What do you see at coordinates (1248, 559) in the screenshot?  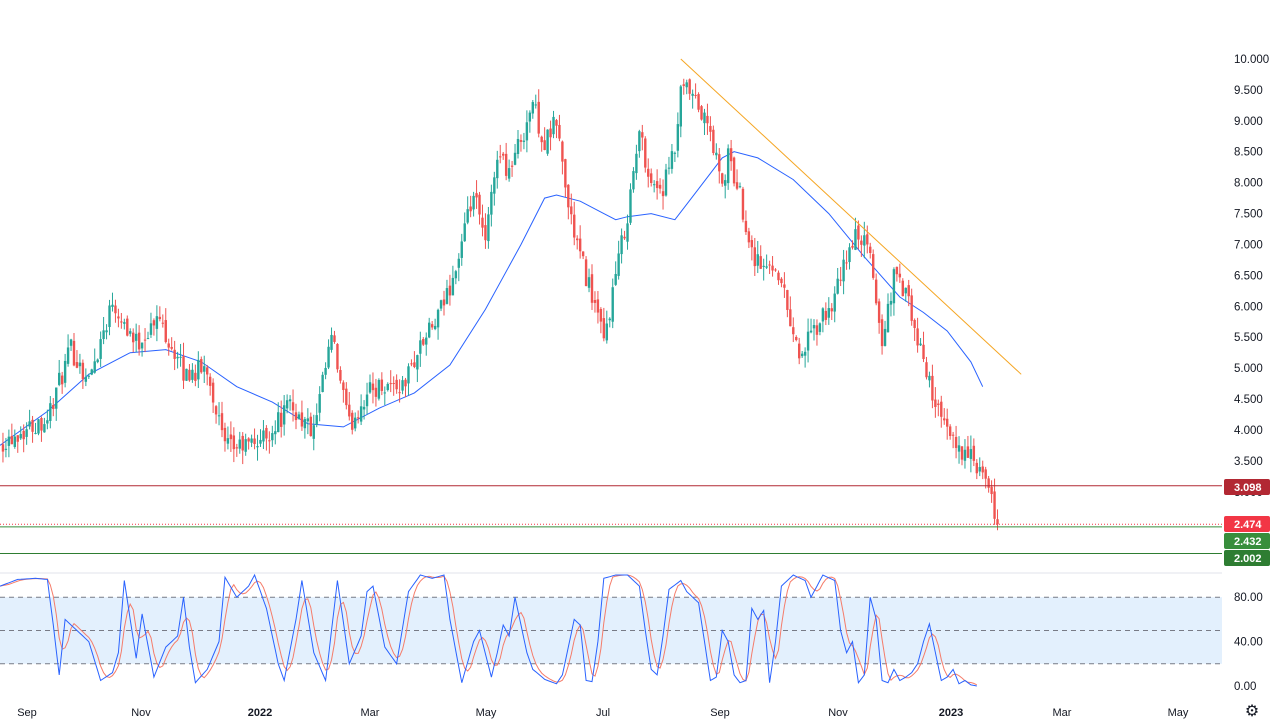 I see `price-level-label: 2.002` at bounding box center [1248, 559].